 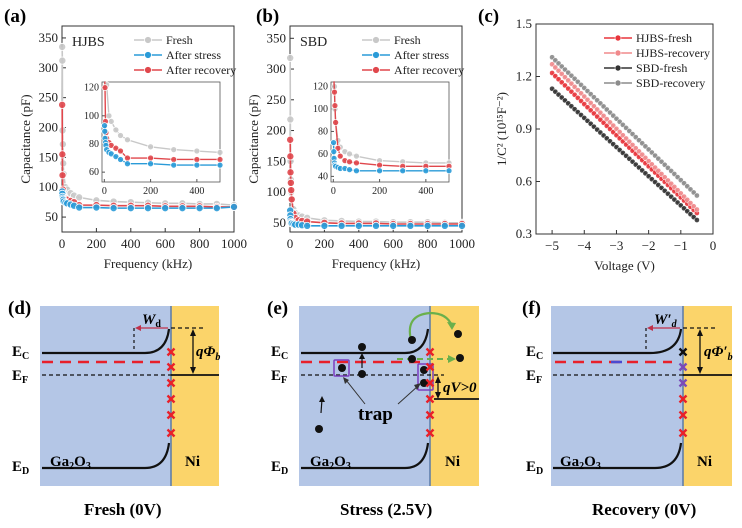 What do you see at coordinates (362, 356) in the screenshot?
I see `excitation-arrowhead` at bounding box center [362, 356].